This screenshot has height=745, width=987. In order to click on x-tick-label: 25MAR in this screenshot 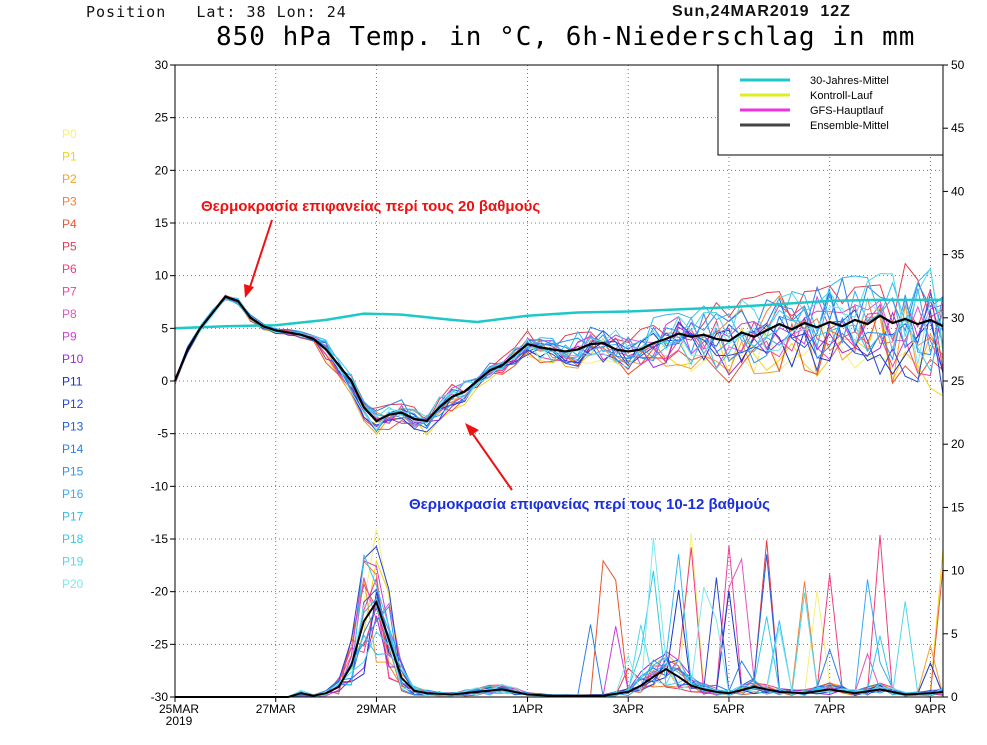, I will do `click(179, 709)`.